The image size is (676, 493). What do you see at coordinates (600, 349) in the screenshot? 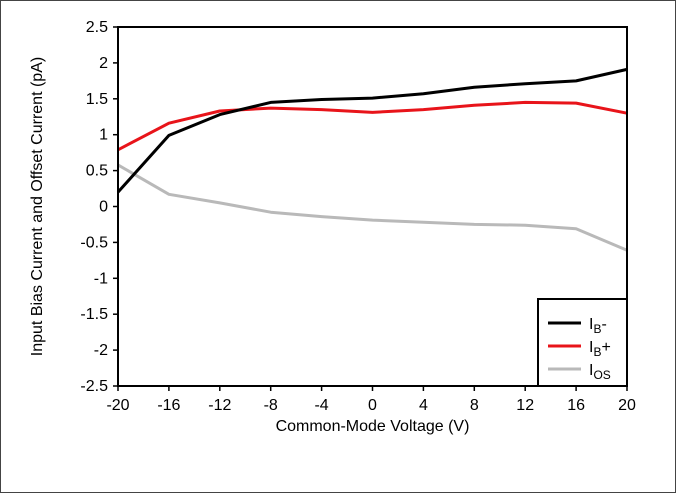
I see `legend-label: IB+` at bounding box center [600, 349].